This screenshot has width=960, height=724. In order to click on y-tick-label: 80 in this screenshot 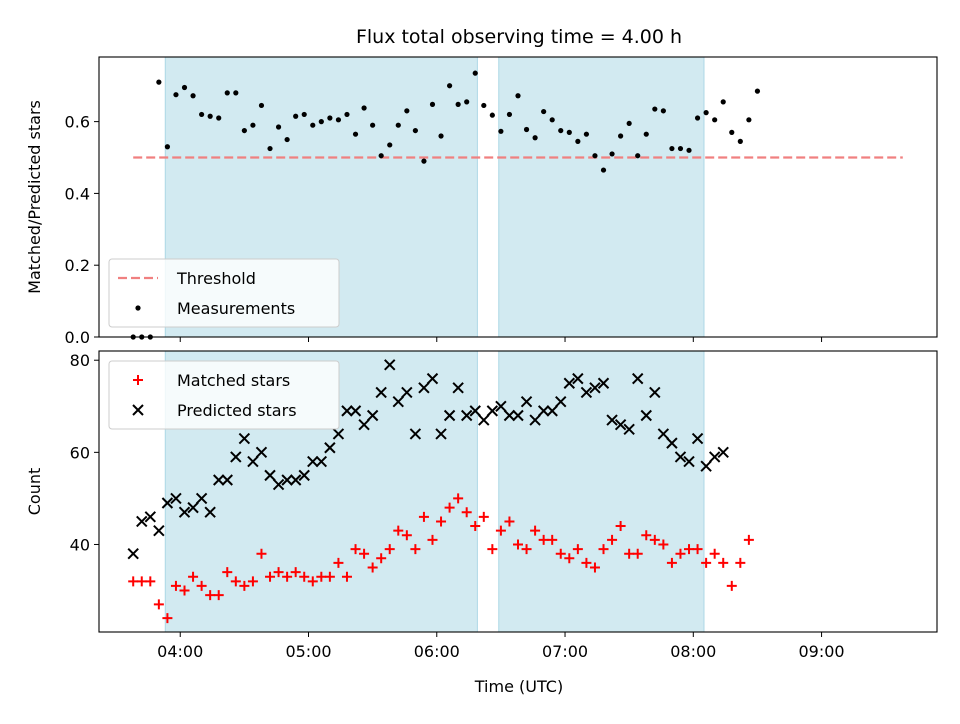, I will do `click(80, 360)`.